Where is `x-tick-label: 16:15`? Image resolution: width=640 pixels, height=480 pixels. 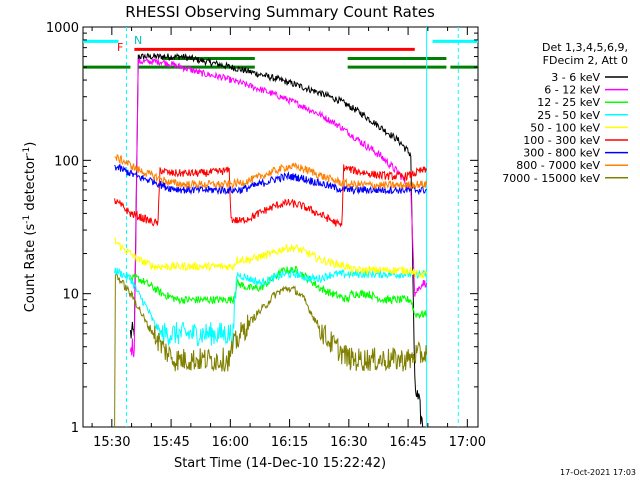
x-tick-label: 16:15 is located at coordinates (289, 442).